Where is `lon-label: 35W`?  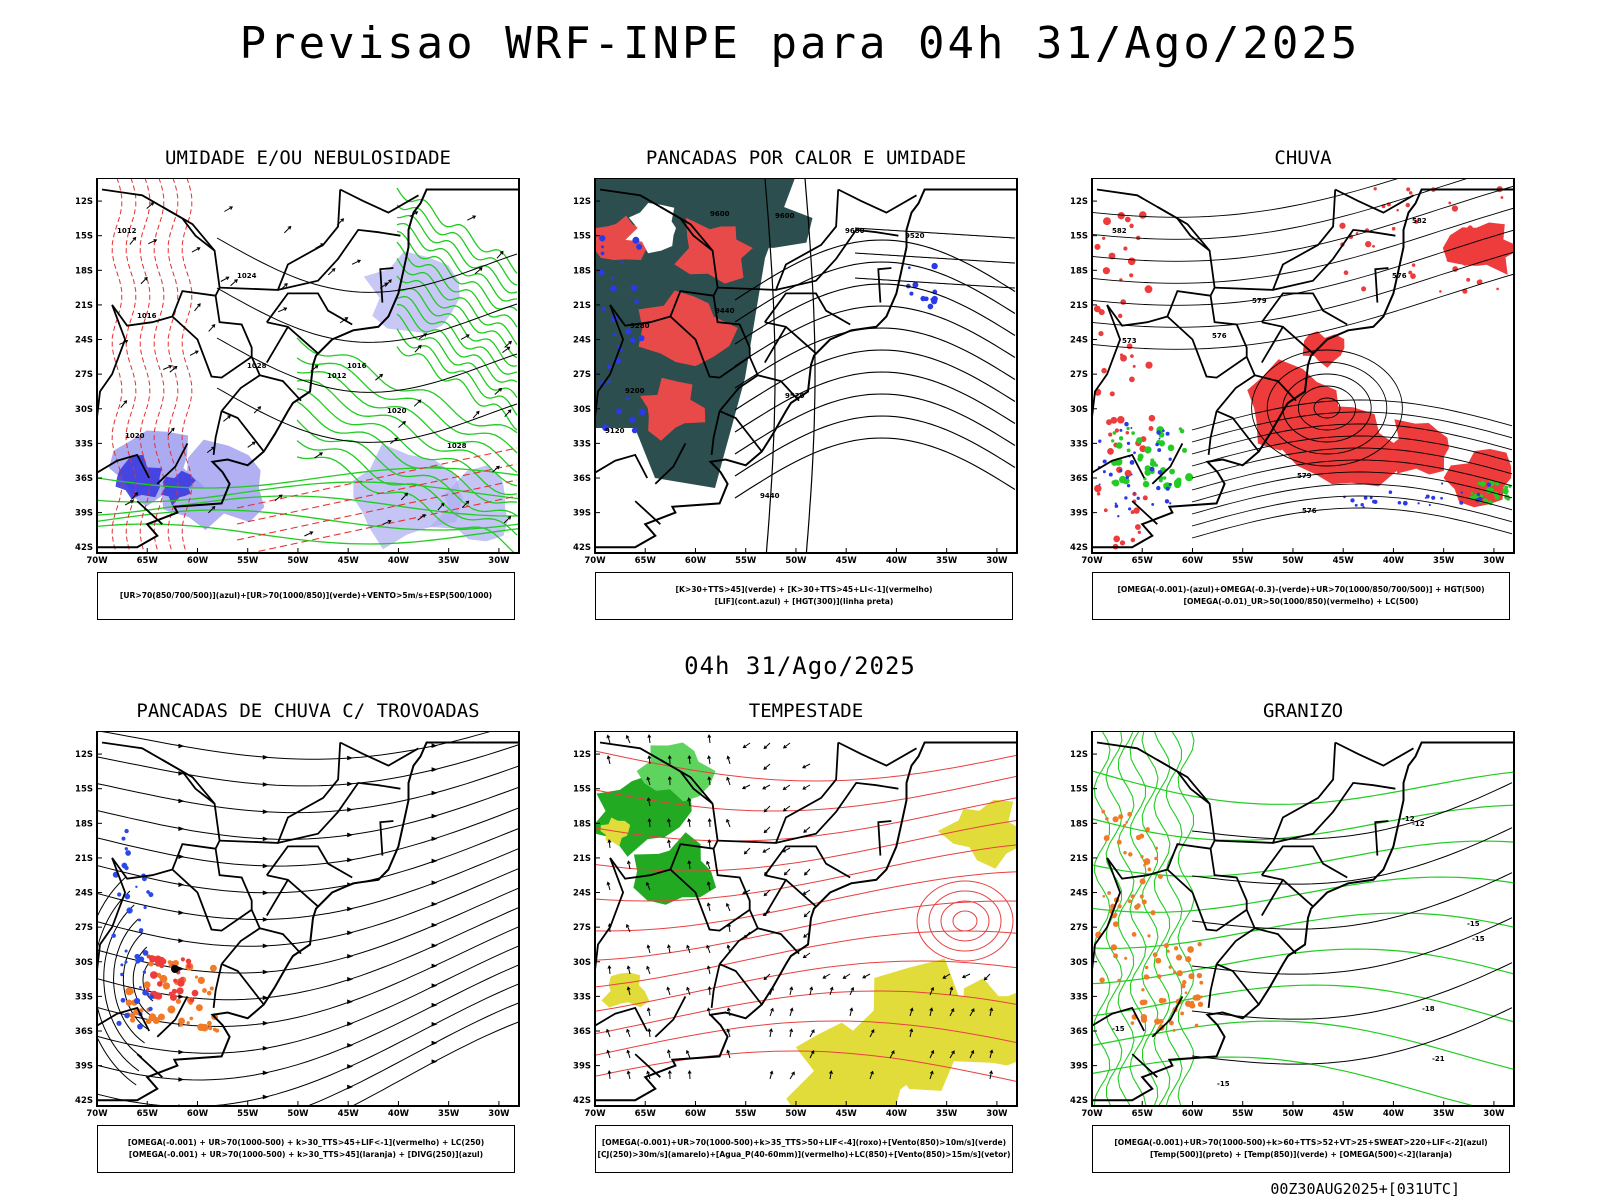
lon-label: 35W is located at coordinates (449, 1114).